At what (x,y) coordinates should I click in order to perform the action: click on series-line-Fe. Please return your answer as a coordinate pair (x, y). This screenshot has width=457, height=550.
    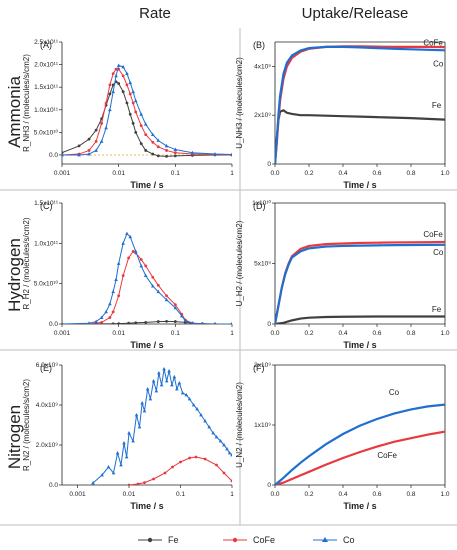
    Looking at the image, I should click on (360, 136).